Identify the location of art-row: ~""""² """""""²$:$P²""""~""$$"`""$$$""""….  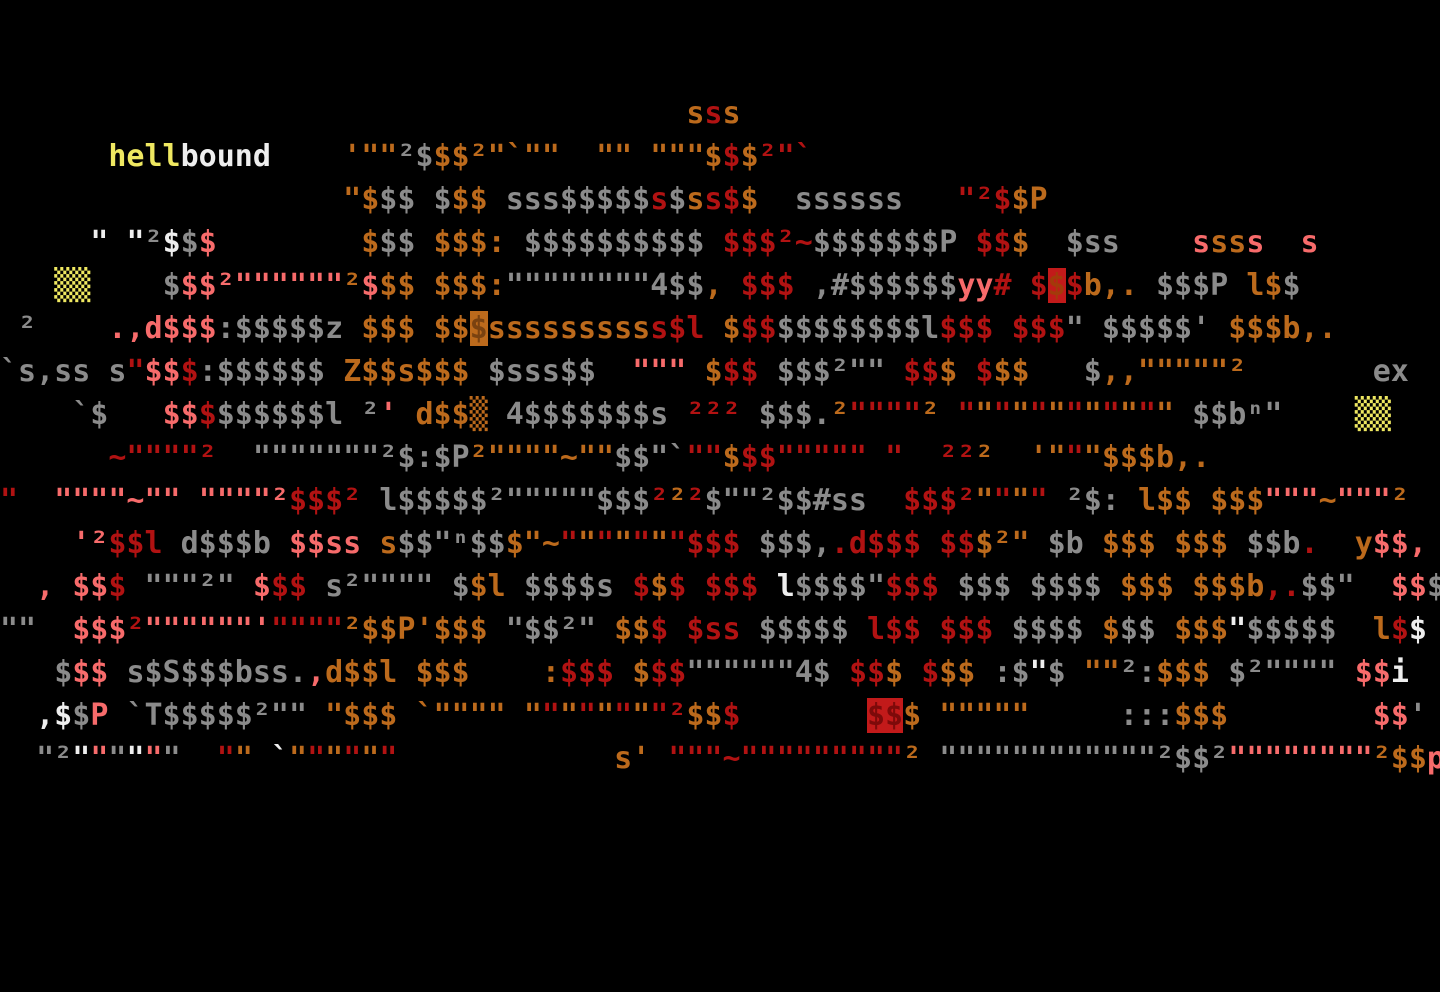
(659, 457).